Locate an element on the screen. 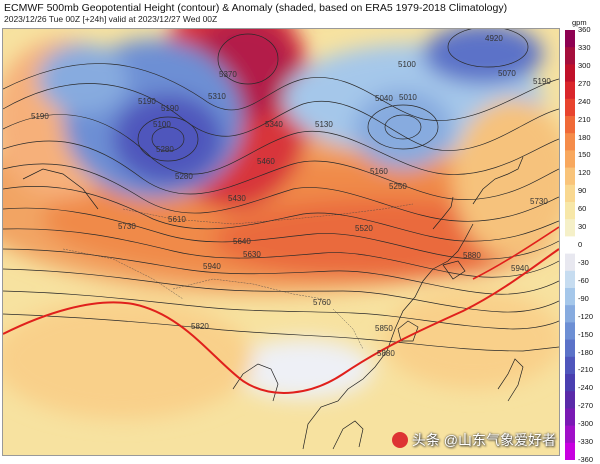 The width and height of the screenshot is (600, 464). contour-label: 5430 is located at coordinates (237, 198).